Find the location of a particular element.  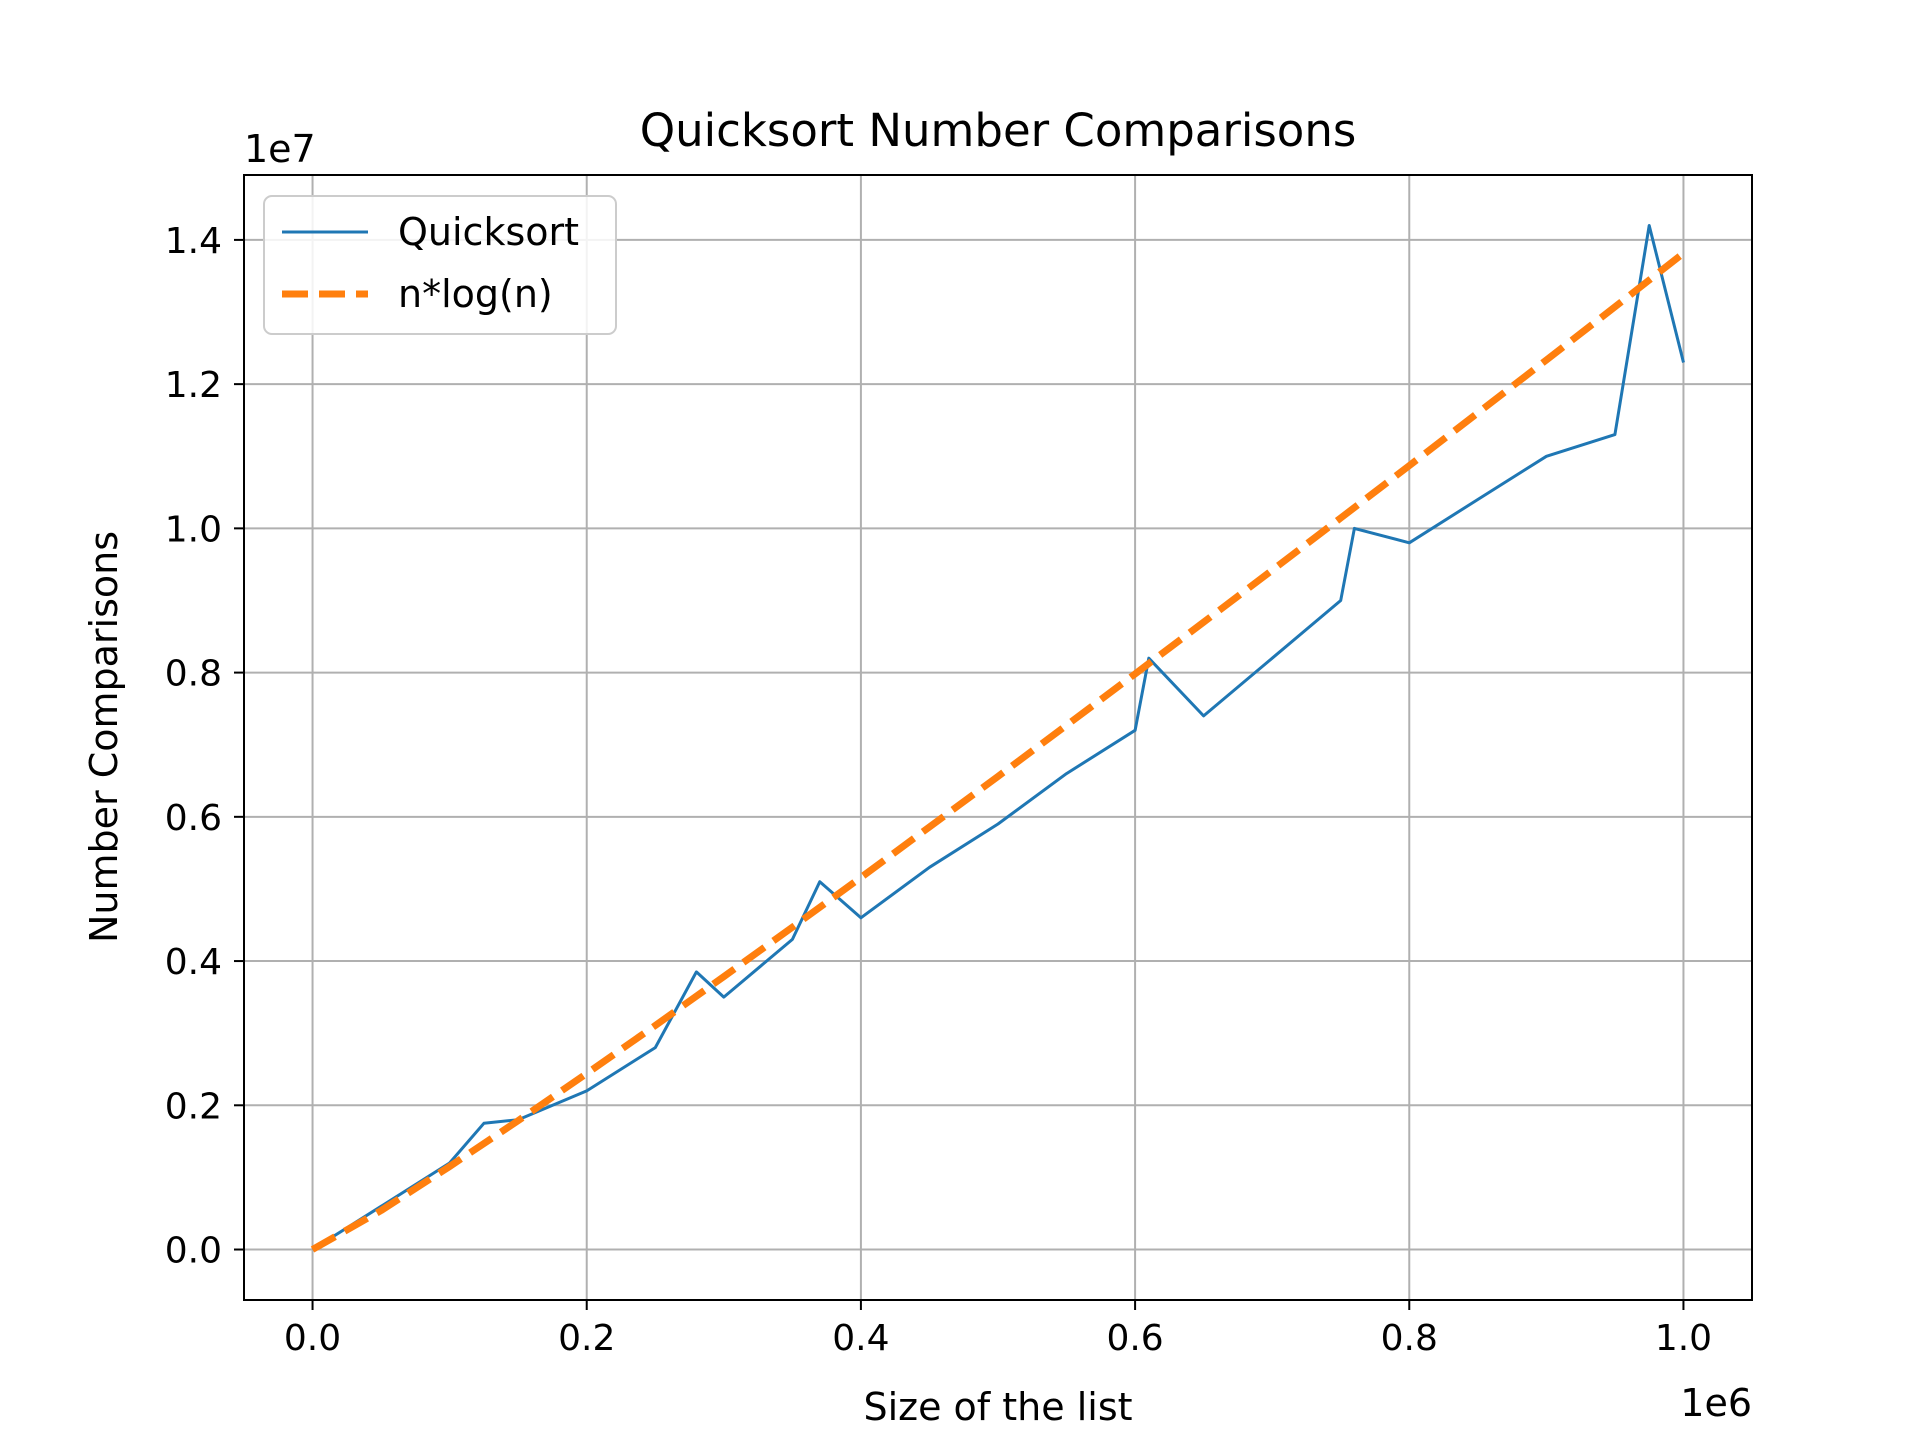

legend-label-nlogn: n*log(n) is located at coordinates (475, 294).